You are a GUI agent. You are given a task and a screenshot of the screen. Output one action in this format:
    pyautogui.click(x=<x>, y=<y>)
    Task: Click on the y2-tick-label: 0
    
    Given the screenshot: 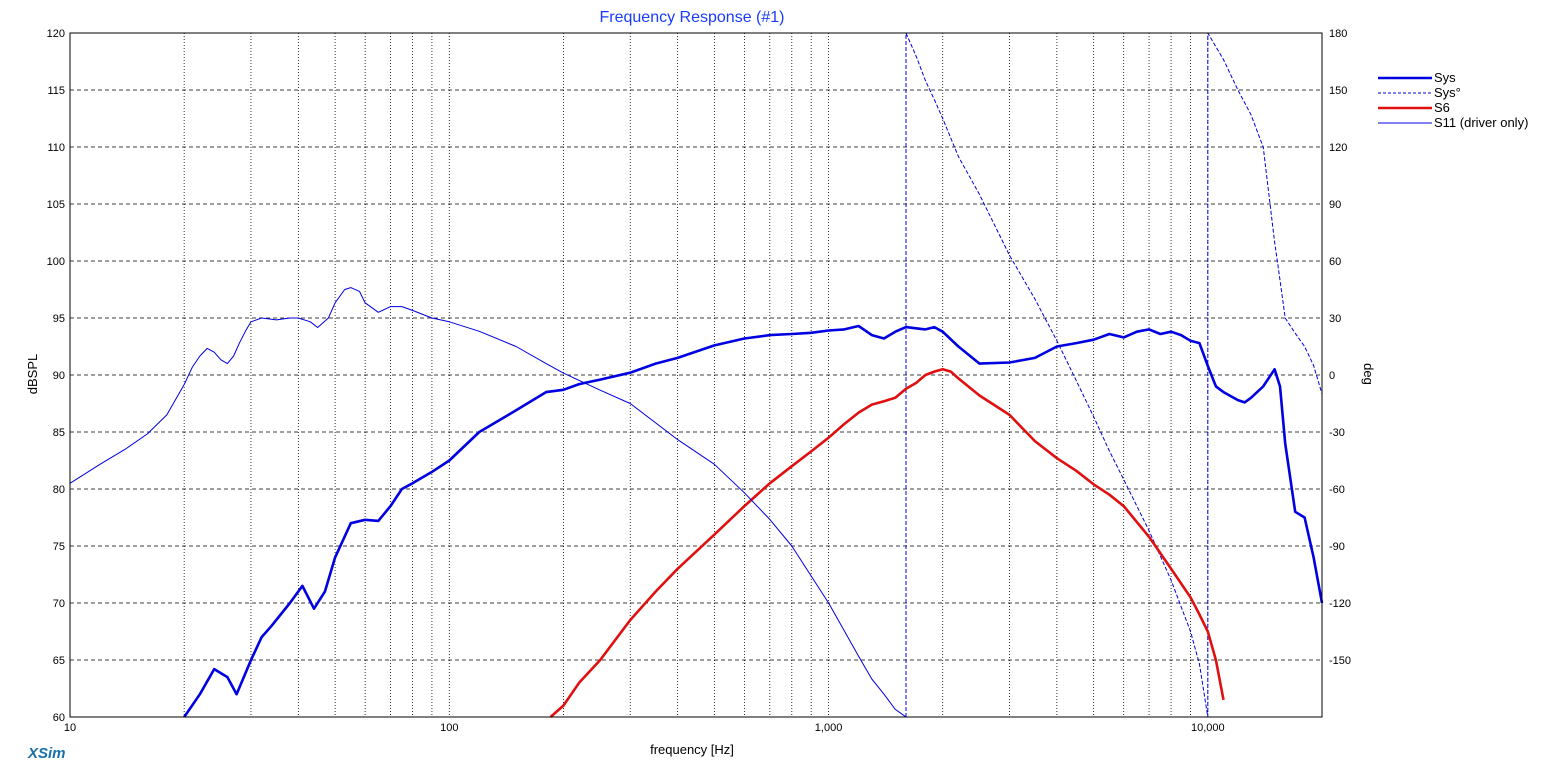 What is the action you would take?
    pyautogui.click(x=1332, y=376)
    